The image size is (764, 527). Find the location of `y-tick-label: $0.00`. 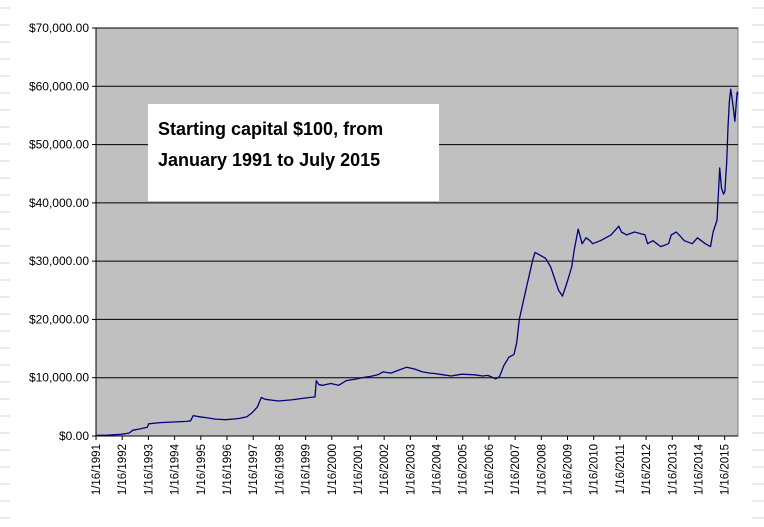

y-tick-label: $0.00 is located at coordinates (74, 436).